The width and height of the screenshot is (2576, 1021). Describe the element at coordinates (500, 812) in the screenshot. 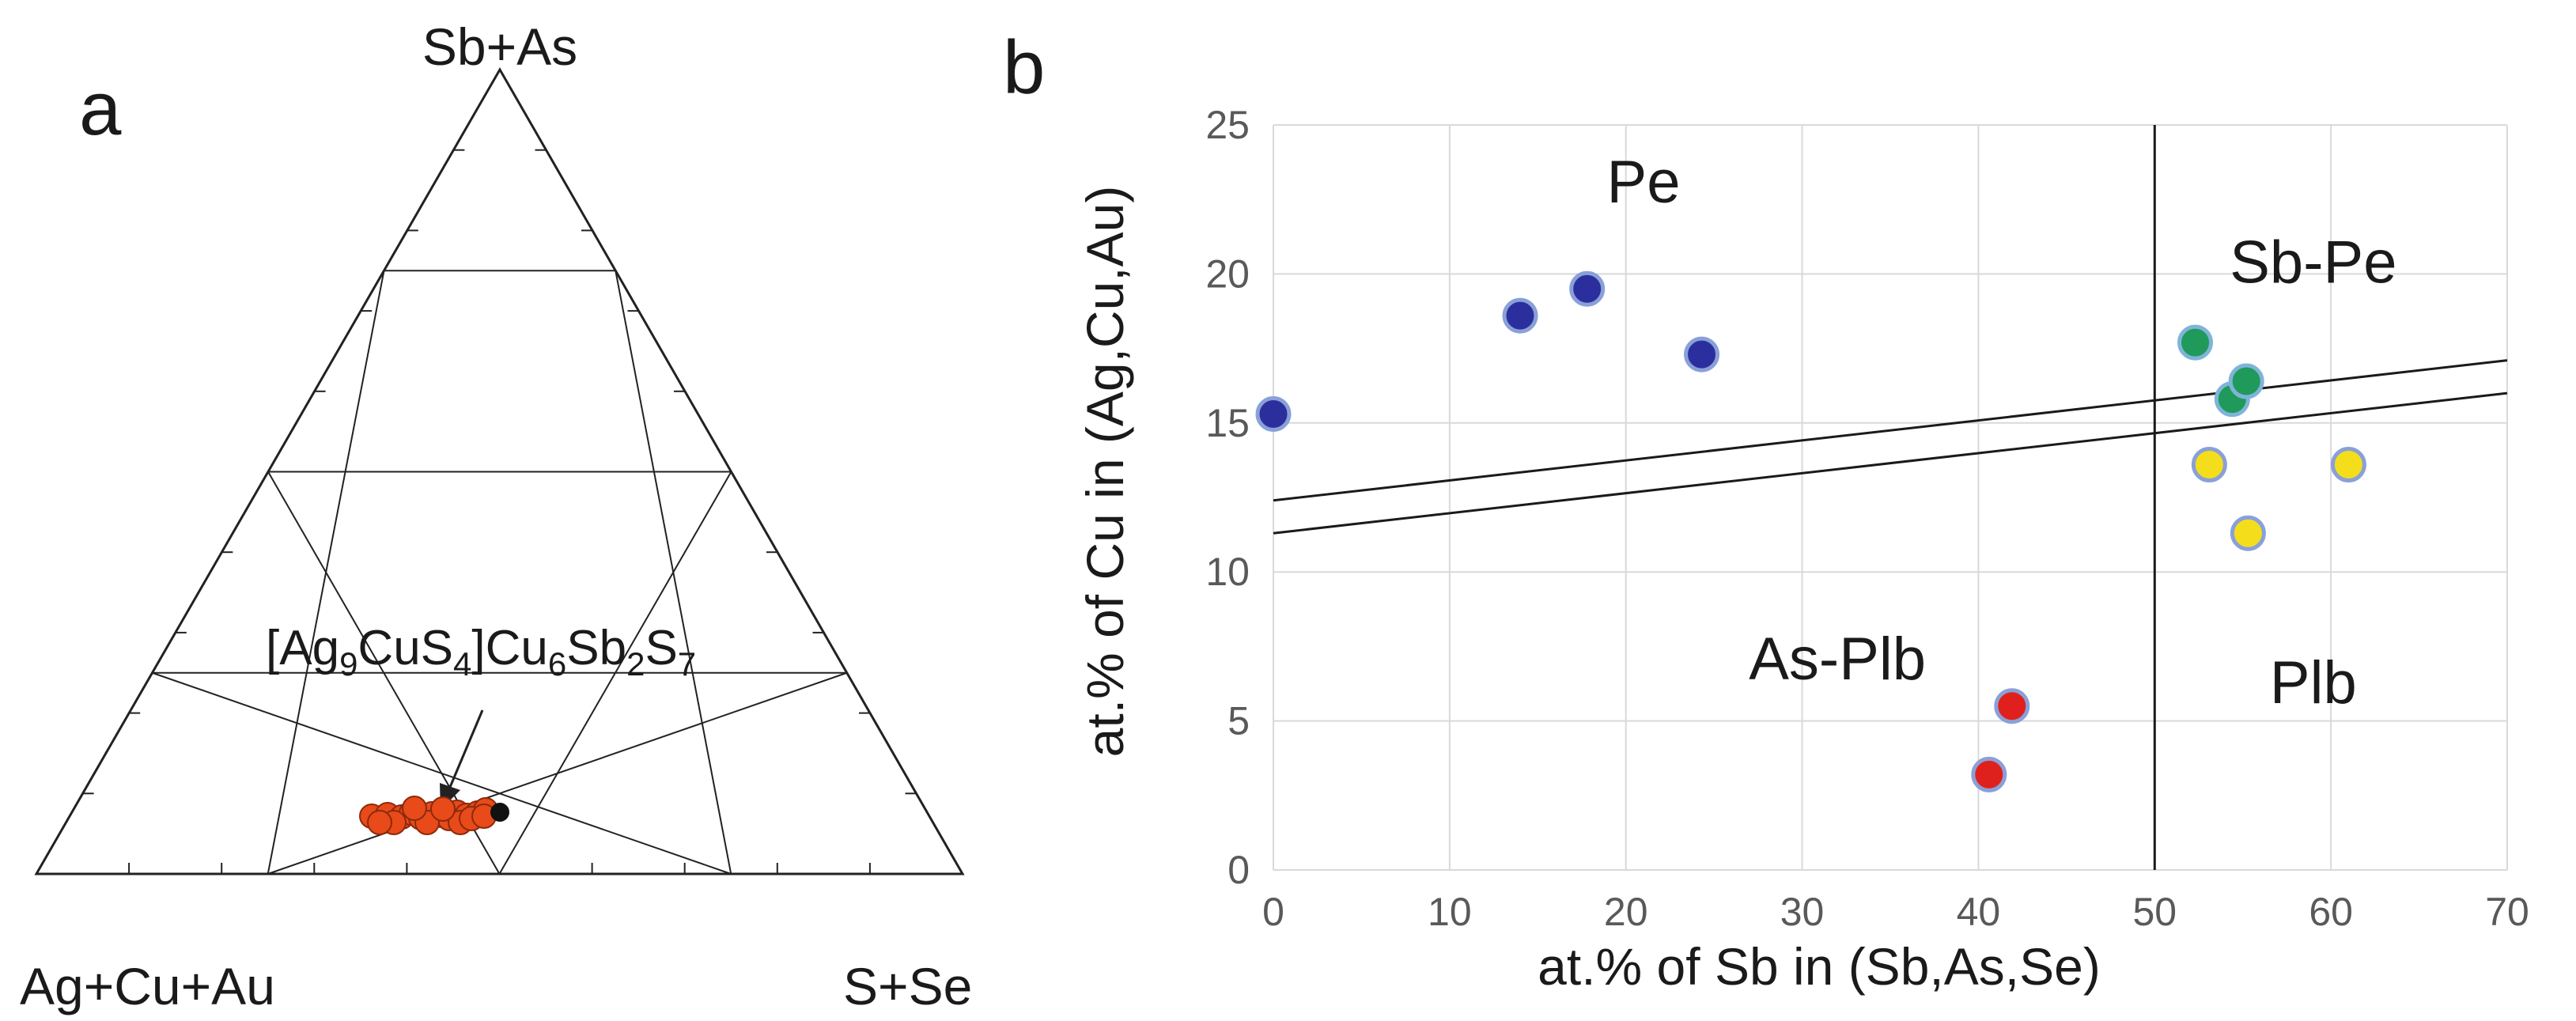

I see `formula-point` at that location.